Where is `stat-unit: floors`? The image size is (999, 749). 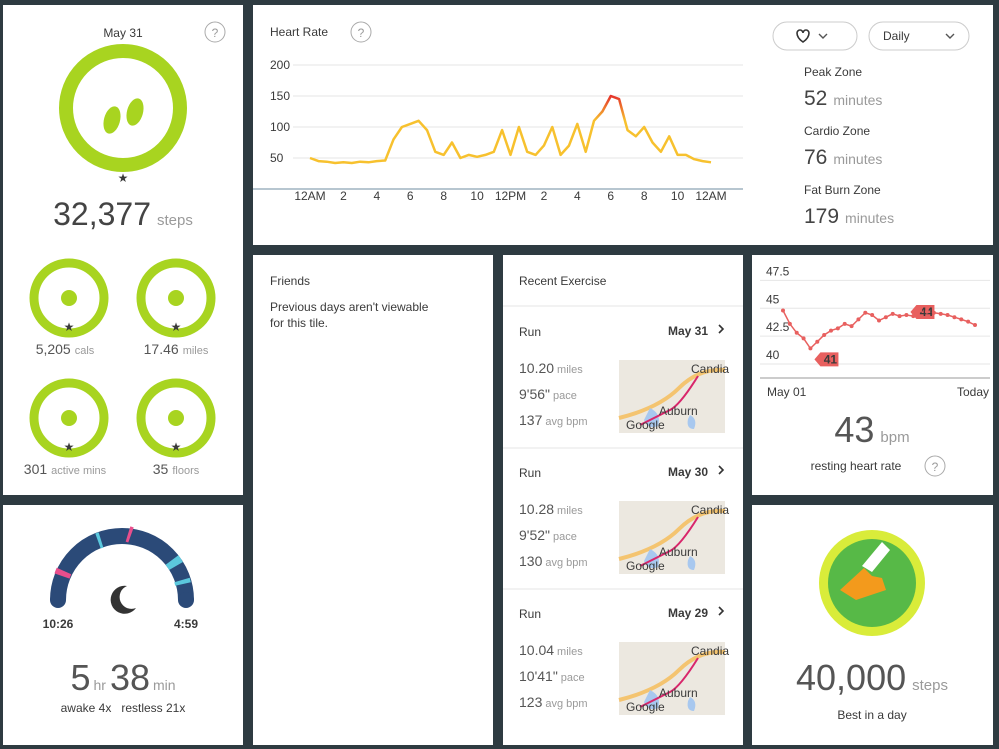
stat-unit: floors is located at coordinates (185, 471).